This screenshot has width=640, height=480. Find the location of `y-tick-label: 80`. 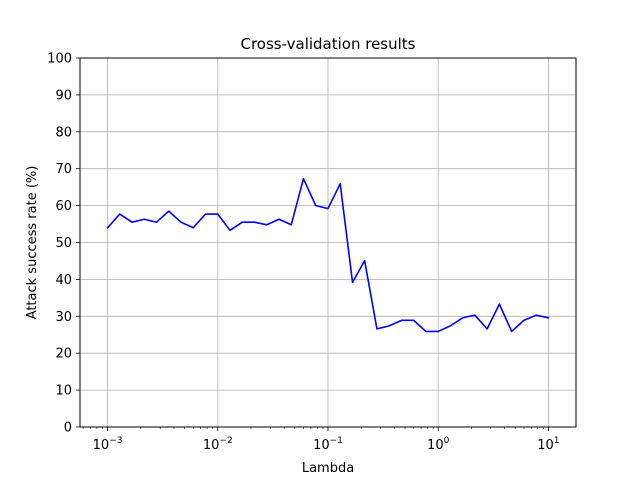

y-tick-label: 80 is located at coordinates (63, 132).